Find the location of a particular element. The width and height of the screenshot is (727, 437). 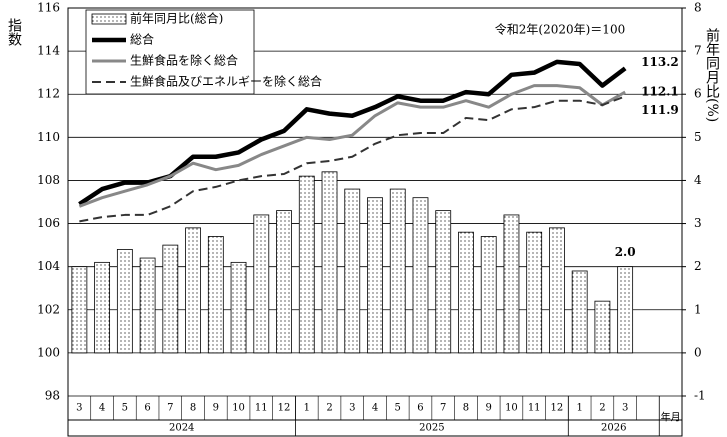

y2-tick-label: 4 is located at coordinates (698, 180).